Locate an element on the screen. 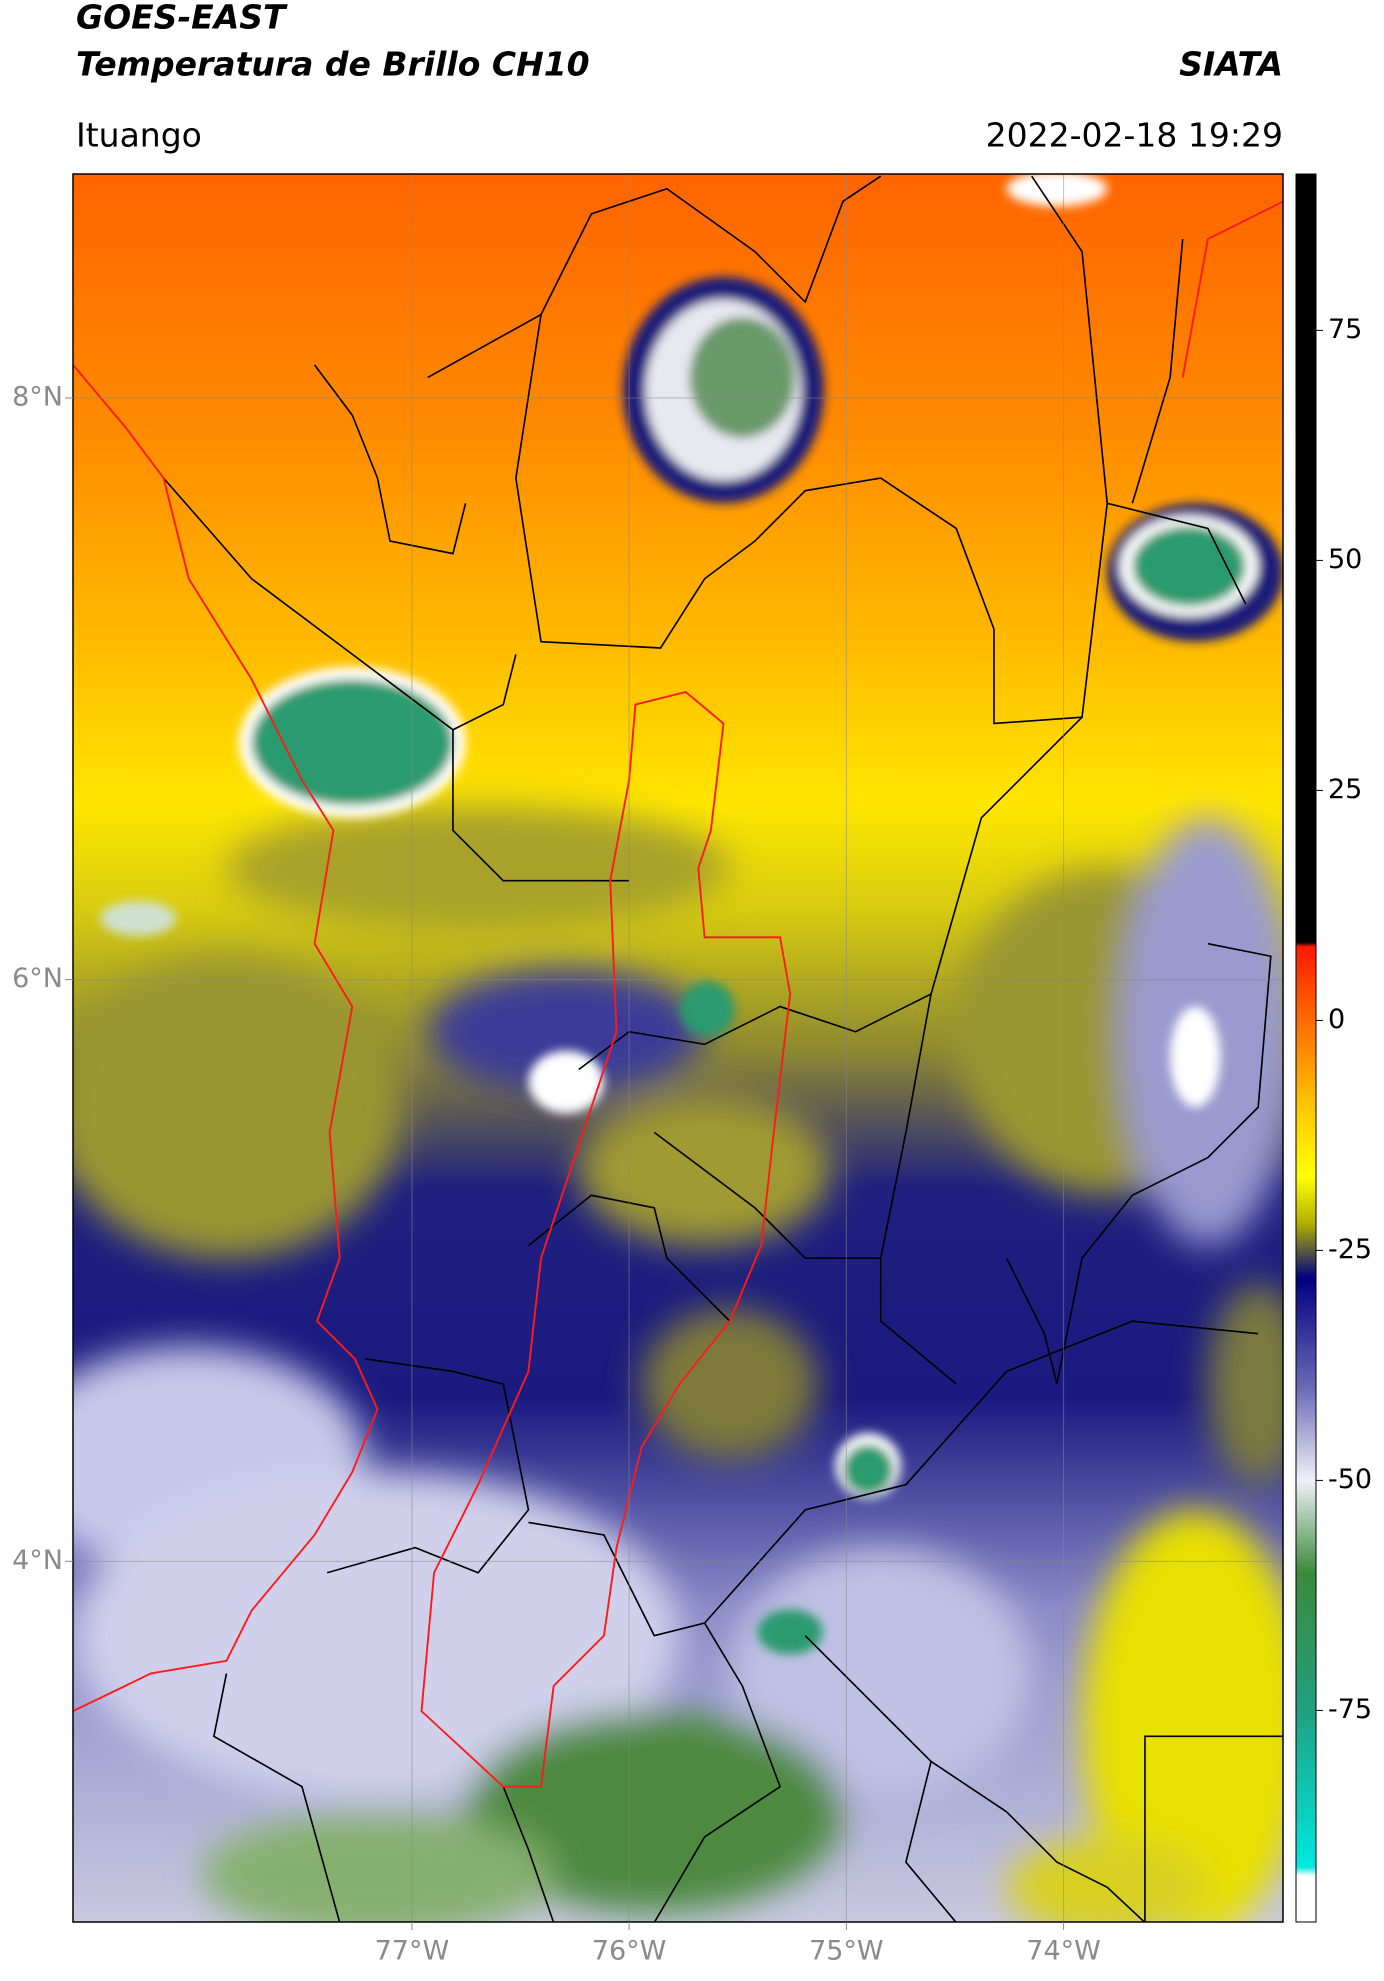 This screenshot has height=1981, width=1384. location: Ituango is located at coordinates (139, 135).